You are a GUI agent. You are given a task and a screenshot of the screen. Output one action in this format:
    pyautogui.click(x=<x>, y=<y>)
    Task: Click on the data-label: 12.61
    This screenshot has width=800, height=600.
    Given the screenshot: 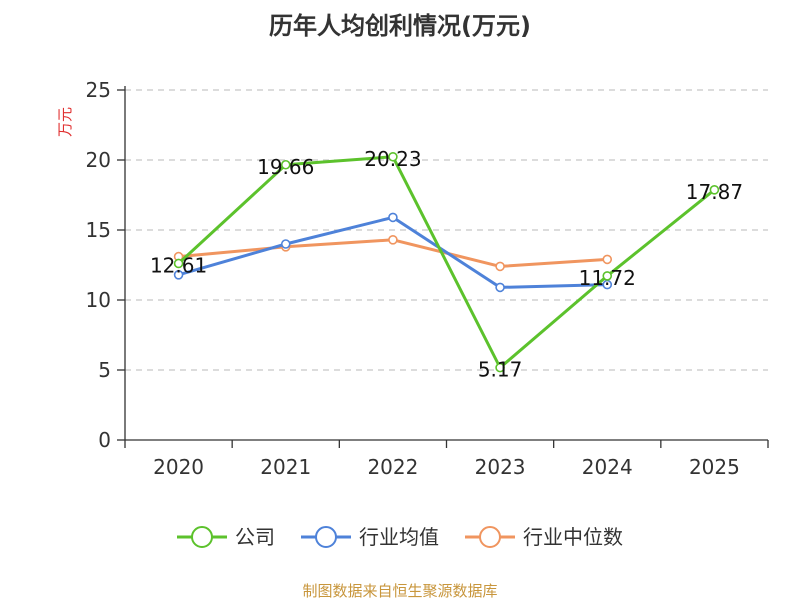 What is the action you would take?
    pyautogui.click(x=178, y=265)
    